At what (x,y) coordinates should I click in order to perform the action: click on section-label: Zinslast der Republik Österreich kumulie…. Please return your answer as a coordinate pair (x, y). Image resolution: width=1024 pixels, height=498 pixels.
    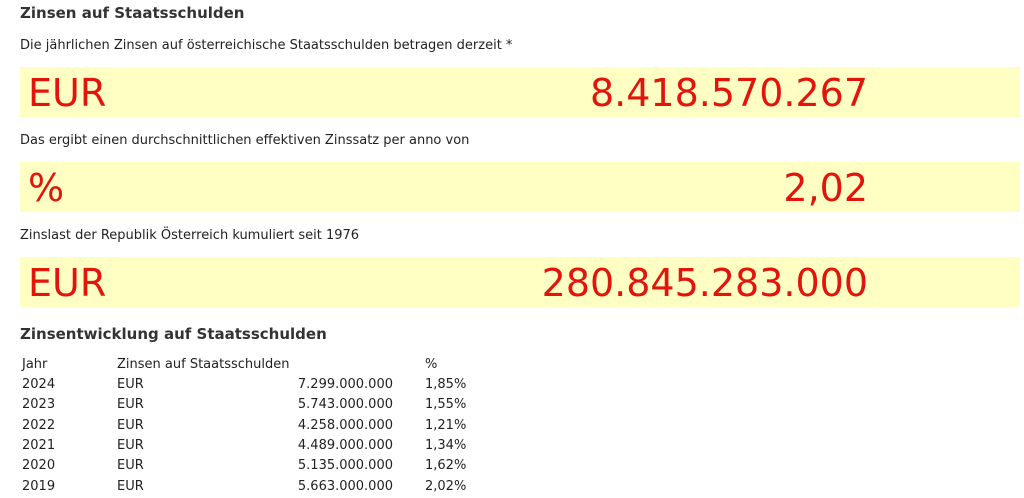
    Looking at the image, I should click on (190, 235).